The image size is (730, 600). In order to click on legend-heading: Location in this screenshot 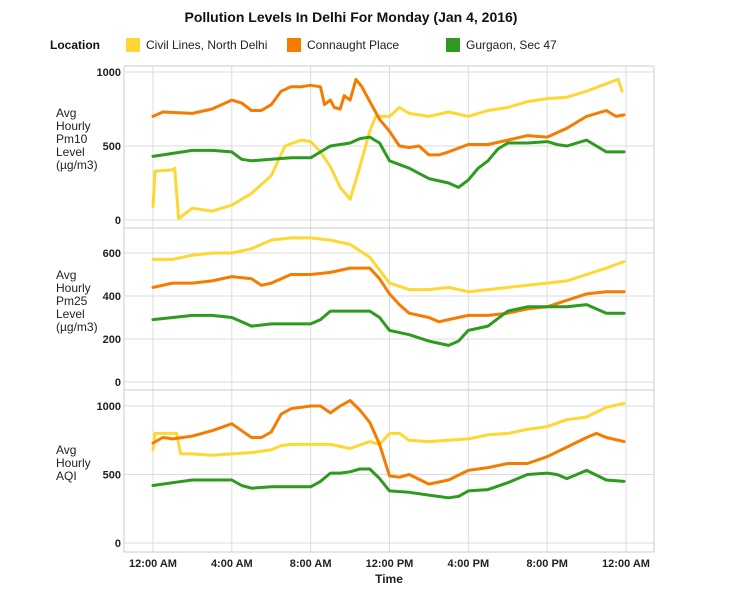, I will do `click(75, 45)`.